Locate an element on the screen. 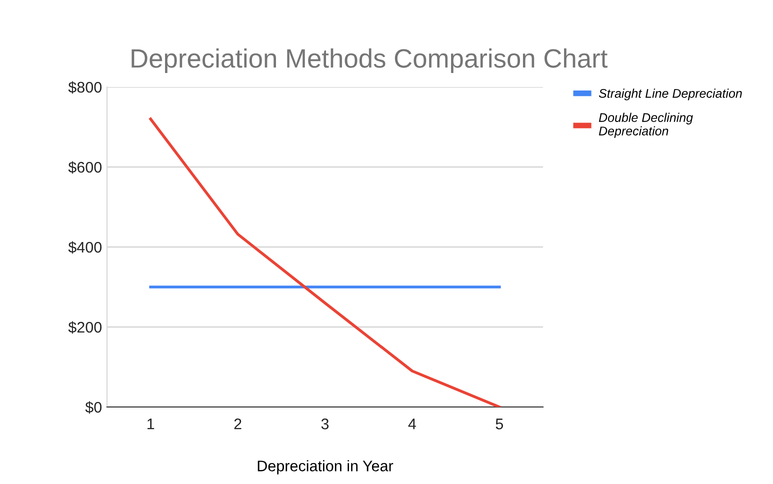 The image size is (773, 484). y-tick-label: $600 is located at coordinates (85, 167).